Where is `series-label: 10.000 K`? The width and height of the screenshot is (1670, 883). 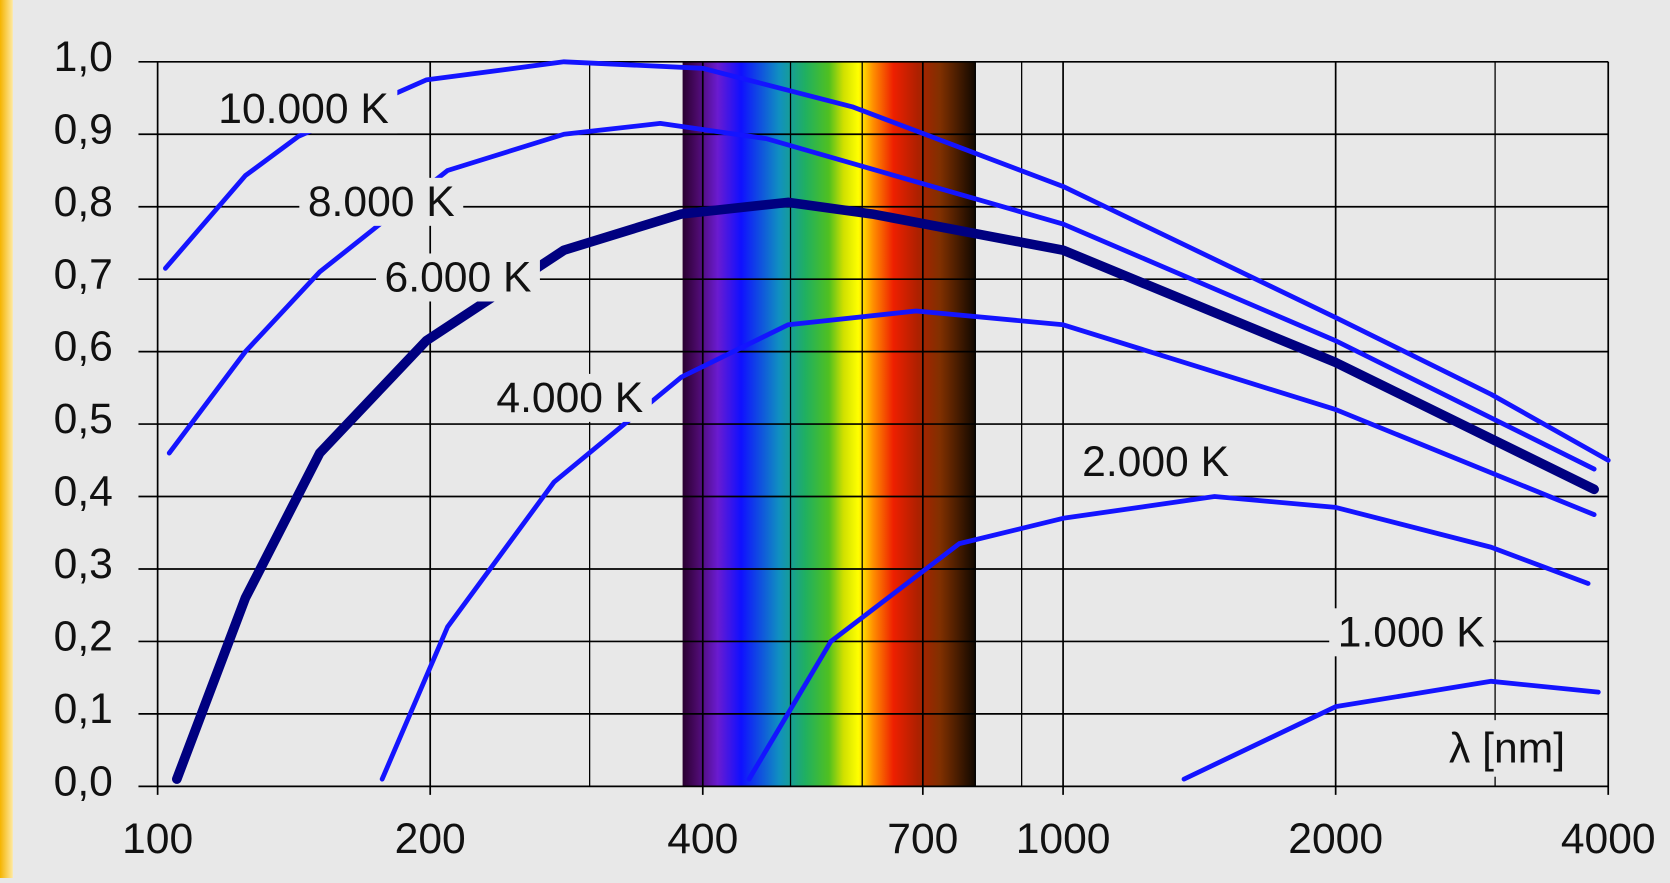
series-label: 10.000 K is located at coordinates (303, 109).